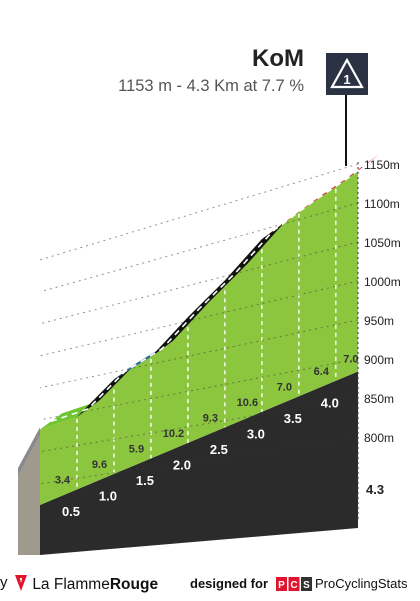  What do you see at coordinates (278, 58) in the screenshot?
I see `climb-title: KoM` at bounding box center [278, 58].